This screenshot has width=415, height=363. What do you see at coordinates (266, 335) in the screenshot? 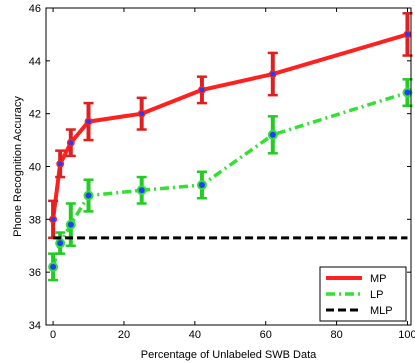
I see `x-tick-label: 60` at bounding box center [266, 335].